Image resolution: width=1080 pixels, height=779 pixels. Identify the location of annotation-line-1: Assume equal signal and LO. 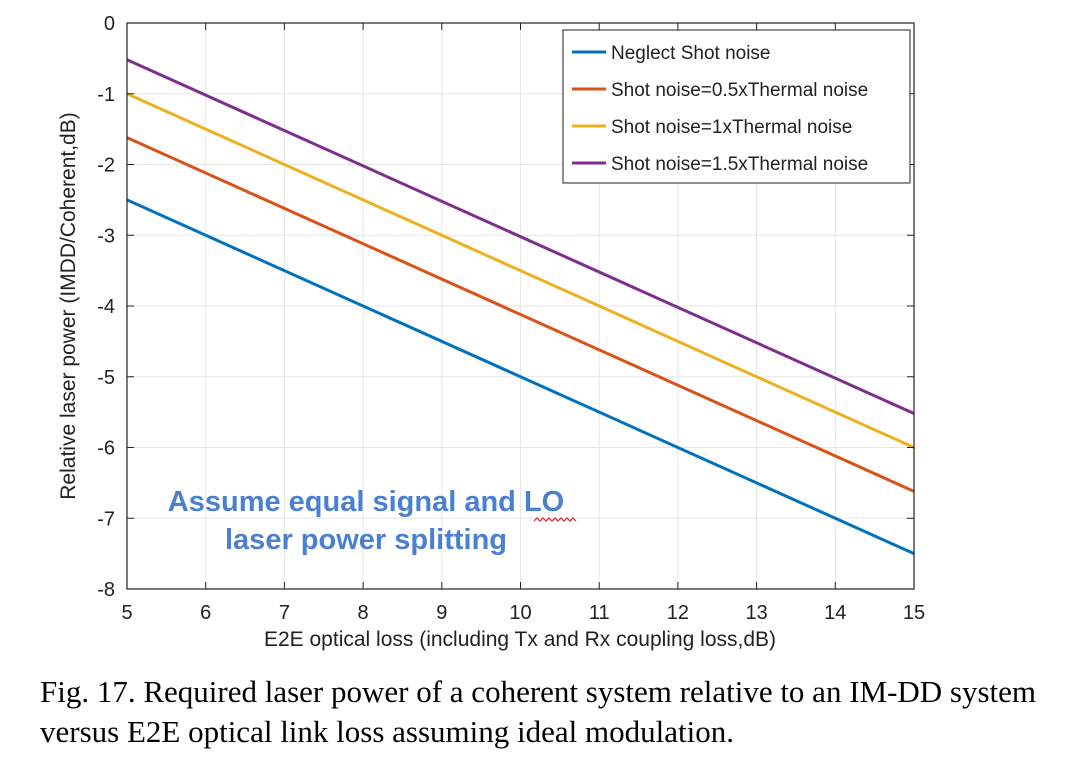
(366, 502).